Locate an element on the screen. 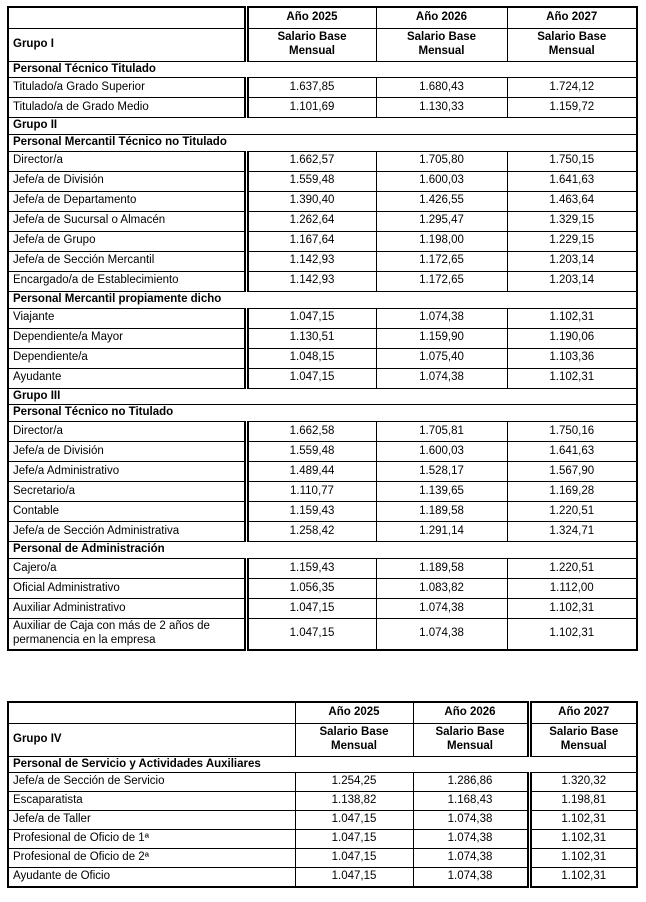 This screenshot has width=646, height=902. category-cell: Jefe/a Administrativo is located at coordinates (127, 472).